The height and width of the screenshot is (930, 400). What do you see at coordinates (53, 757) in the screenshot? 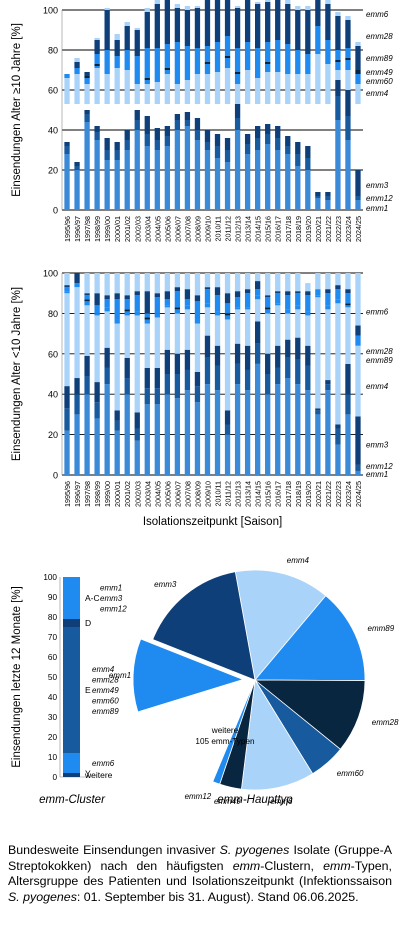
I see `y-tick-label: 10` at bounding box center [53, 757].